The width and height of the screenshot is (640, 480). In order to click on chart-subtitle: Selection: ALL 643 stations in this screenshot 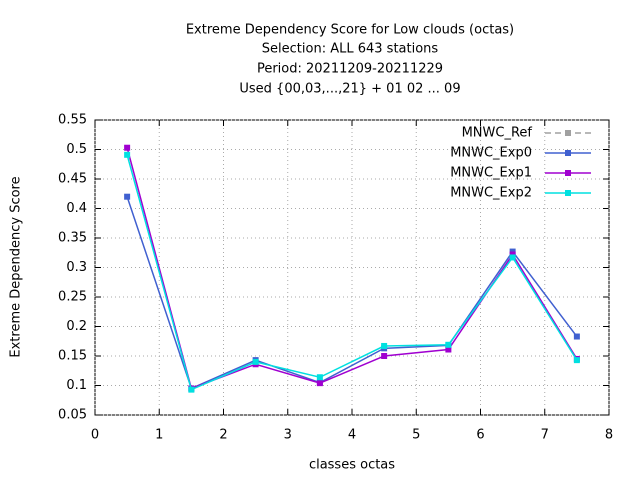, I will do `click(350, 49)`.